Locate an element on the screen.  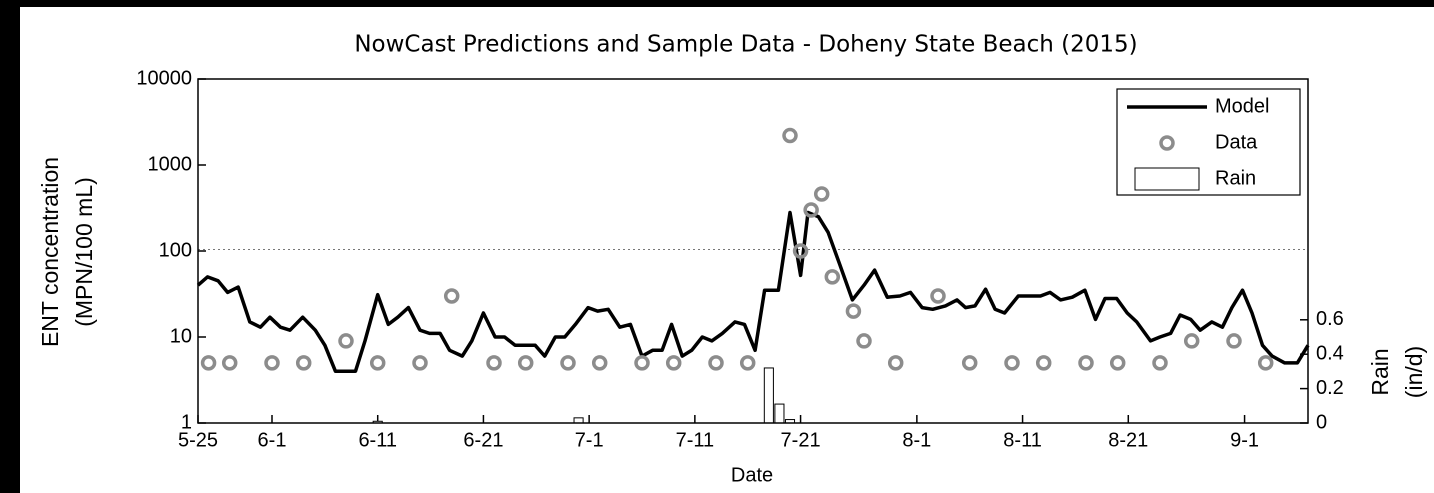
y2-axis-label: Rain (in/d) is located at coordinates (1397, 372).